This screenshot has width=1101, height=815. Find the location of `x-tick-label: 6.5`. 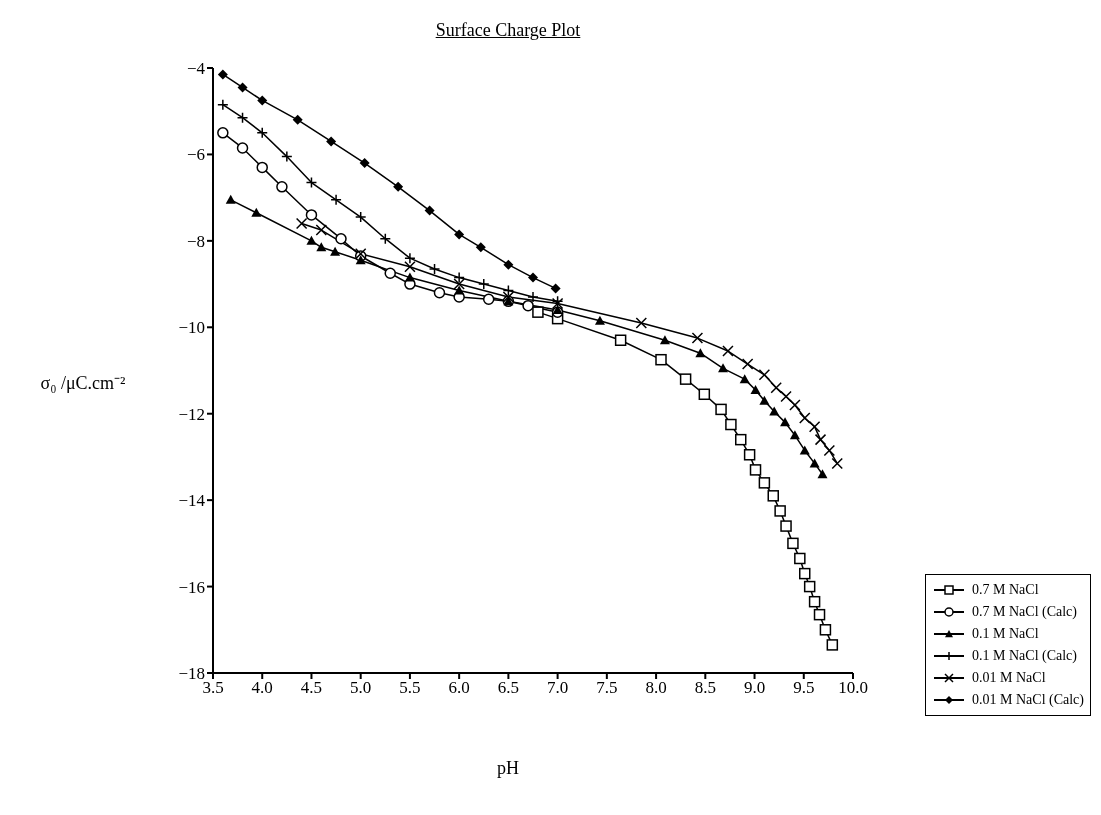

x-tick-label: 6.5 is located at coordinates (508, 688).